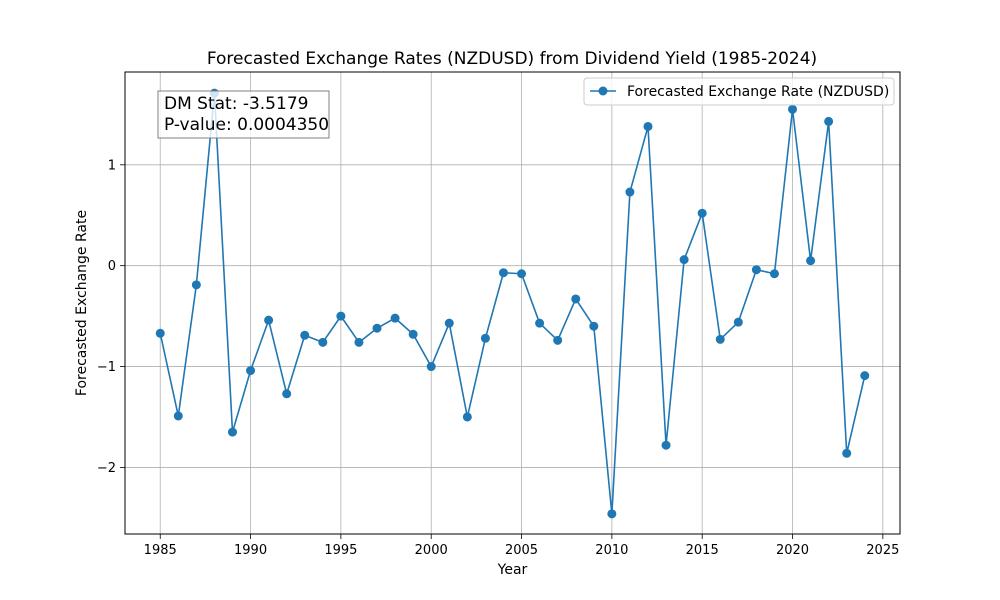 The height and width of the screenshot is (600, 1000). I want to click on x-tick-label: 1990, so click(250, 550).